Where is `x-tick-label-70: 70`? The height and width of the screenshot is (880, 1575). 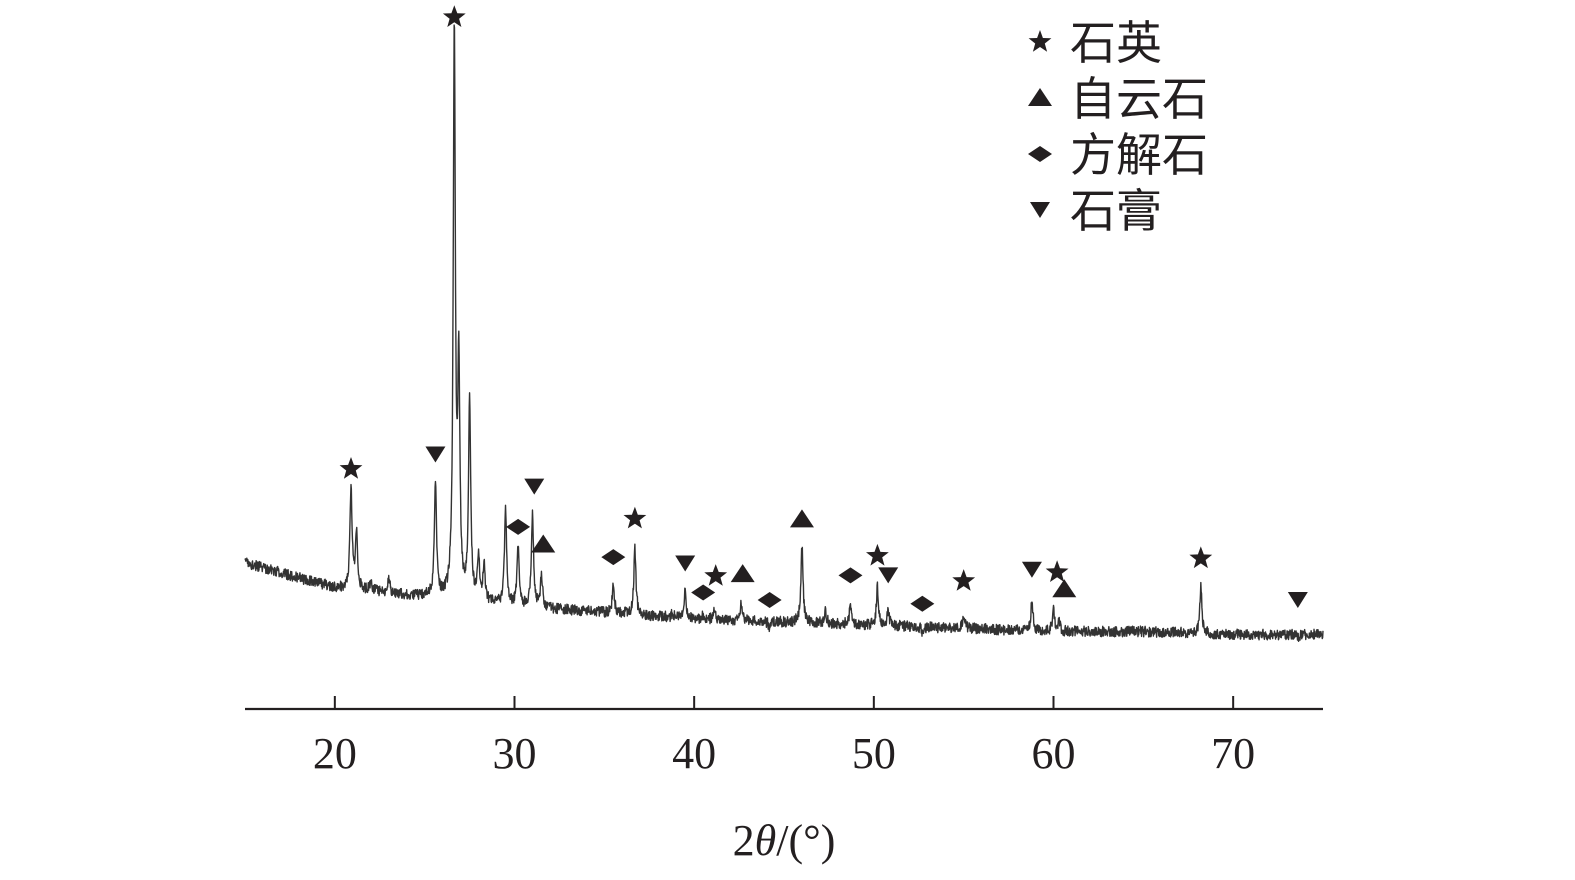 x-tick-label-70: 70 is located at coordinates (1233, 753).